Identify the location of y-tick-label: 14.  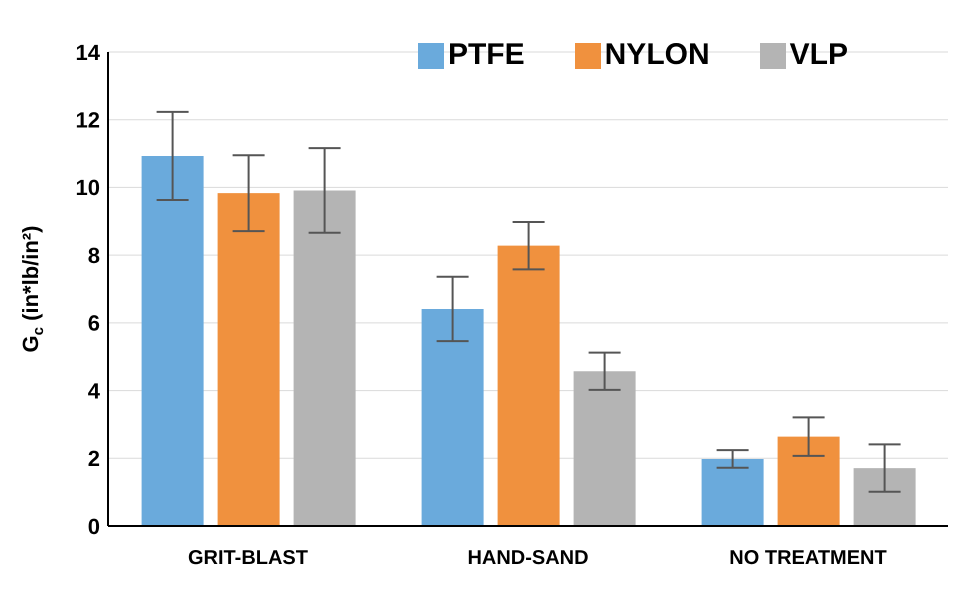
(88, 52).